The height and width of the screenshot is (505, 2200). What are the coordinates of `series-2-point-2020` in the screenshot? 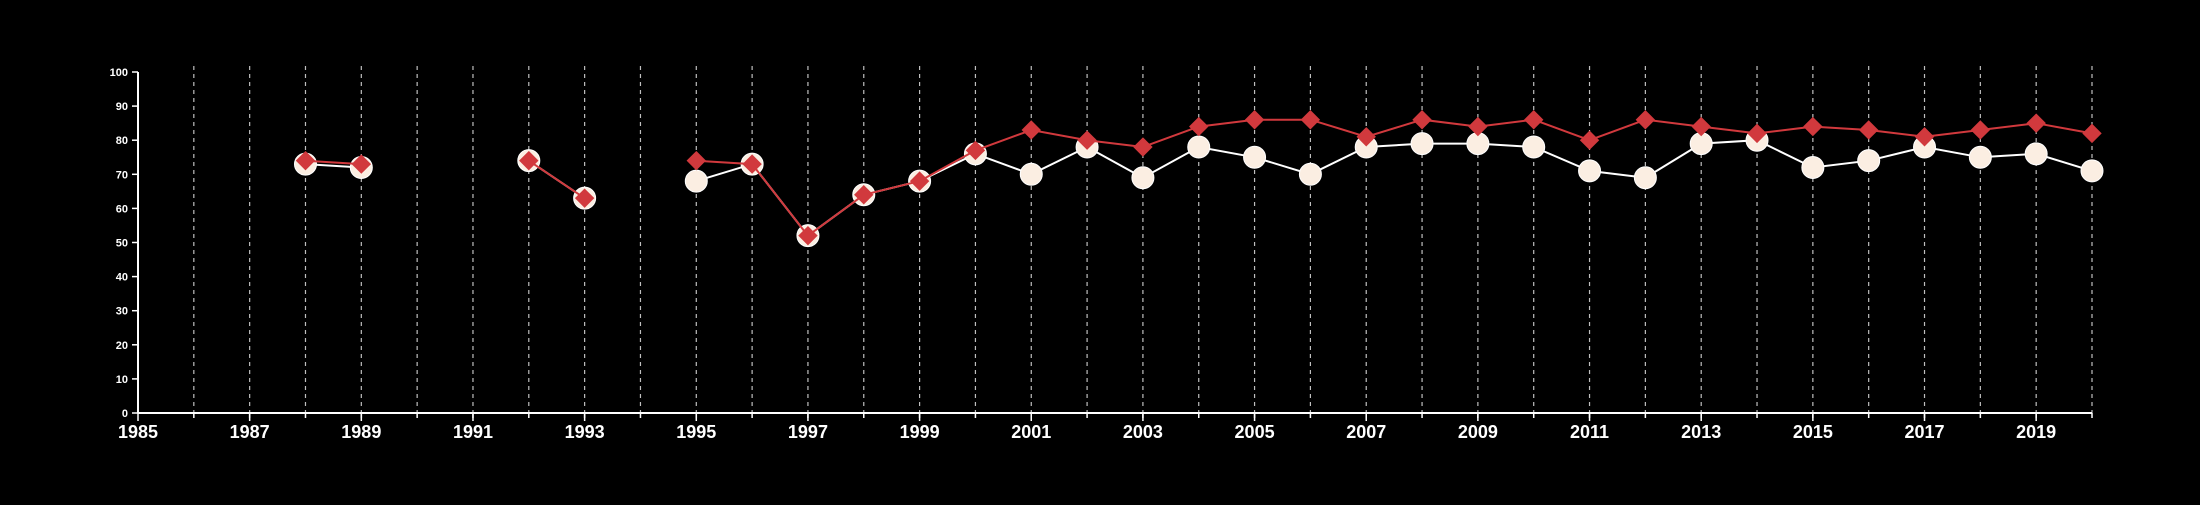 It's located at (2092, 133).